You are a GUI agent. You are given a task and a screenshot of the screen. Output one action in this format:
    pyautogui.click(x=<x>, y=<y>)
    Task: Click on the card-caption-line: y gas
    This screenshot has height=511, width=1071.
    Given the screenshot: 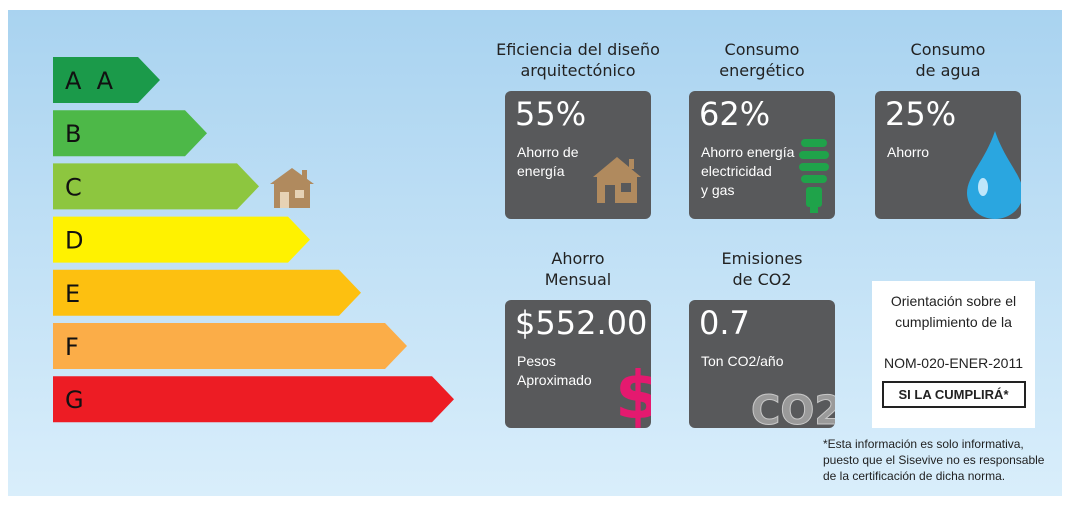 What is the action you would take?
    pyautogui.click(x=718, y=190)
    